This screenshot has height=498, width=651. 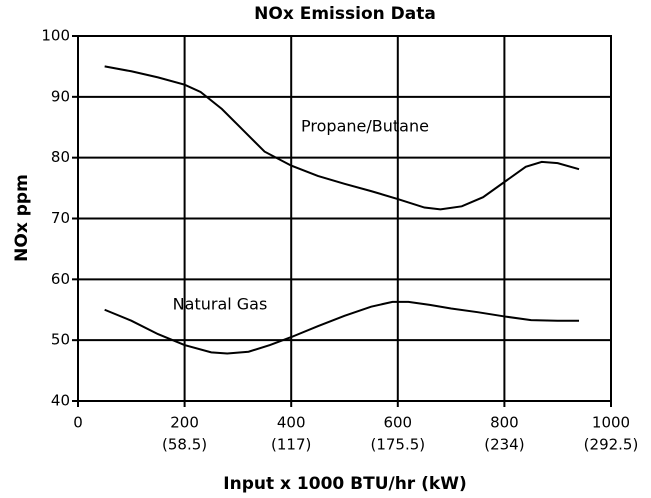 What do you see at coordinates (345, 14) in the screenshot?
I see `chart-title: NOx Emission Data` at bounding box center [345, 14].